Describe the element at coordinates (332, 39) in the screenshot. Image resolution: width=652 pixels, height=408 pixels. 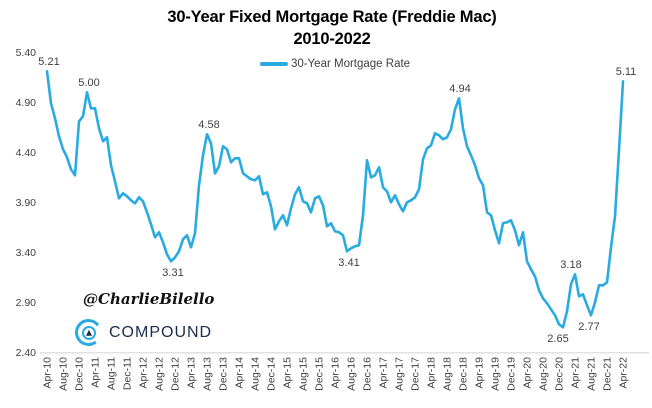
I see `chart-subtitle: 2010-2022` at that location.